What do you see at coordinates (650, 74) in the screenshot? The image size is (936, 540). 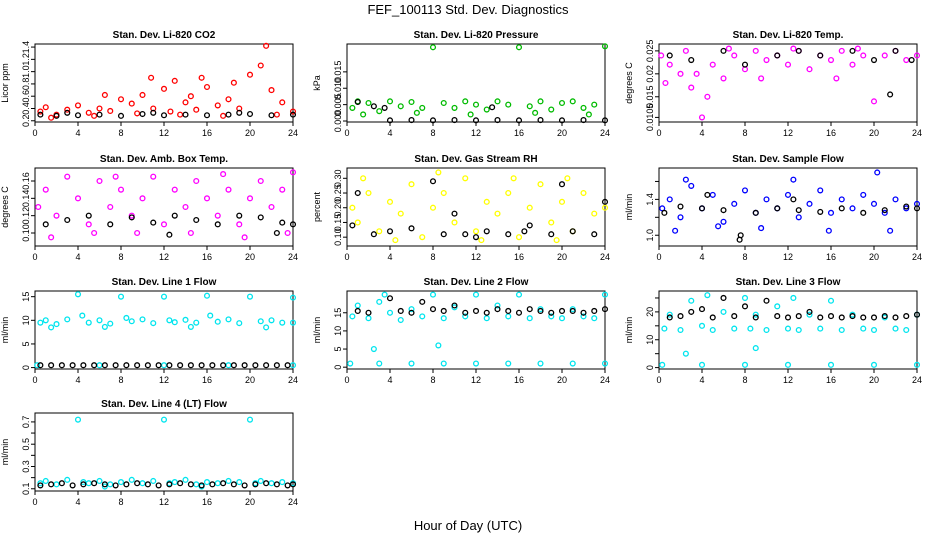 I see `y-tick-label: 0.02` at bounding box center [650, 74].